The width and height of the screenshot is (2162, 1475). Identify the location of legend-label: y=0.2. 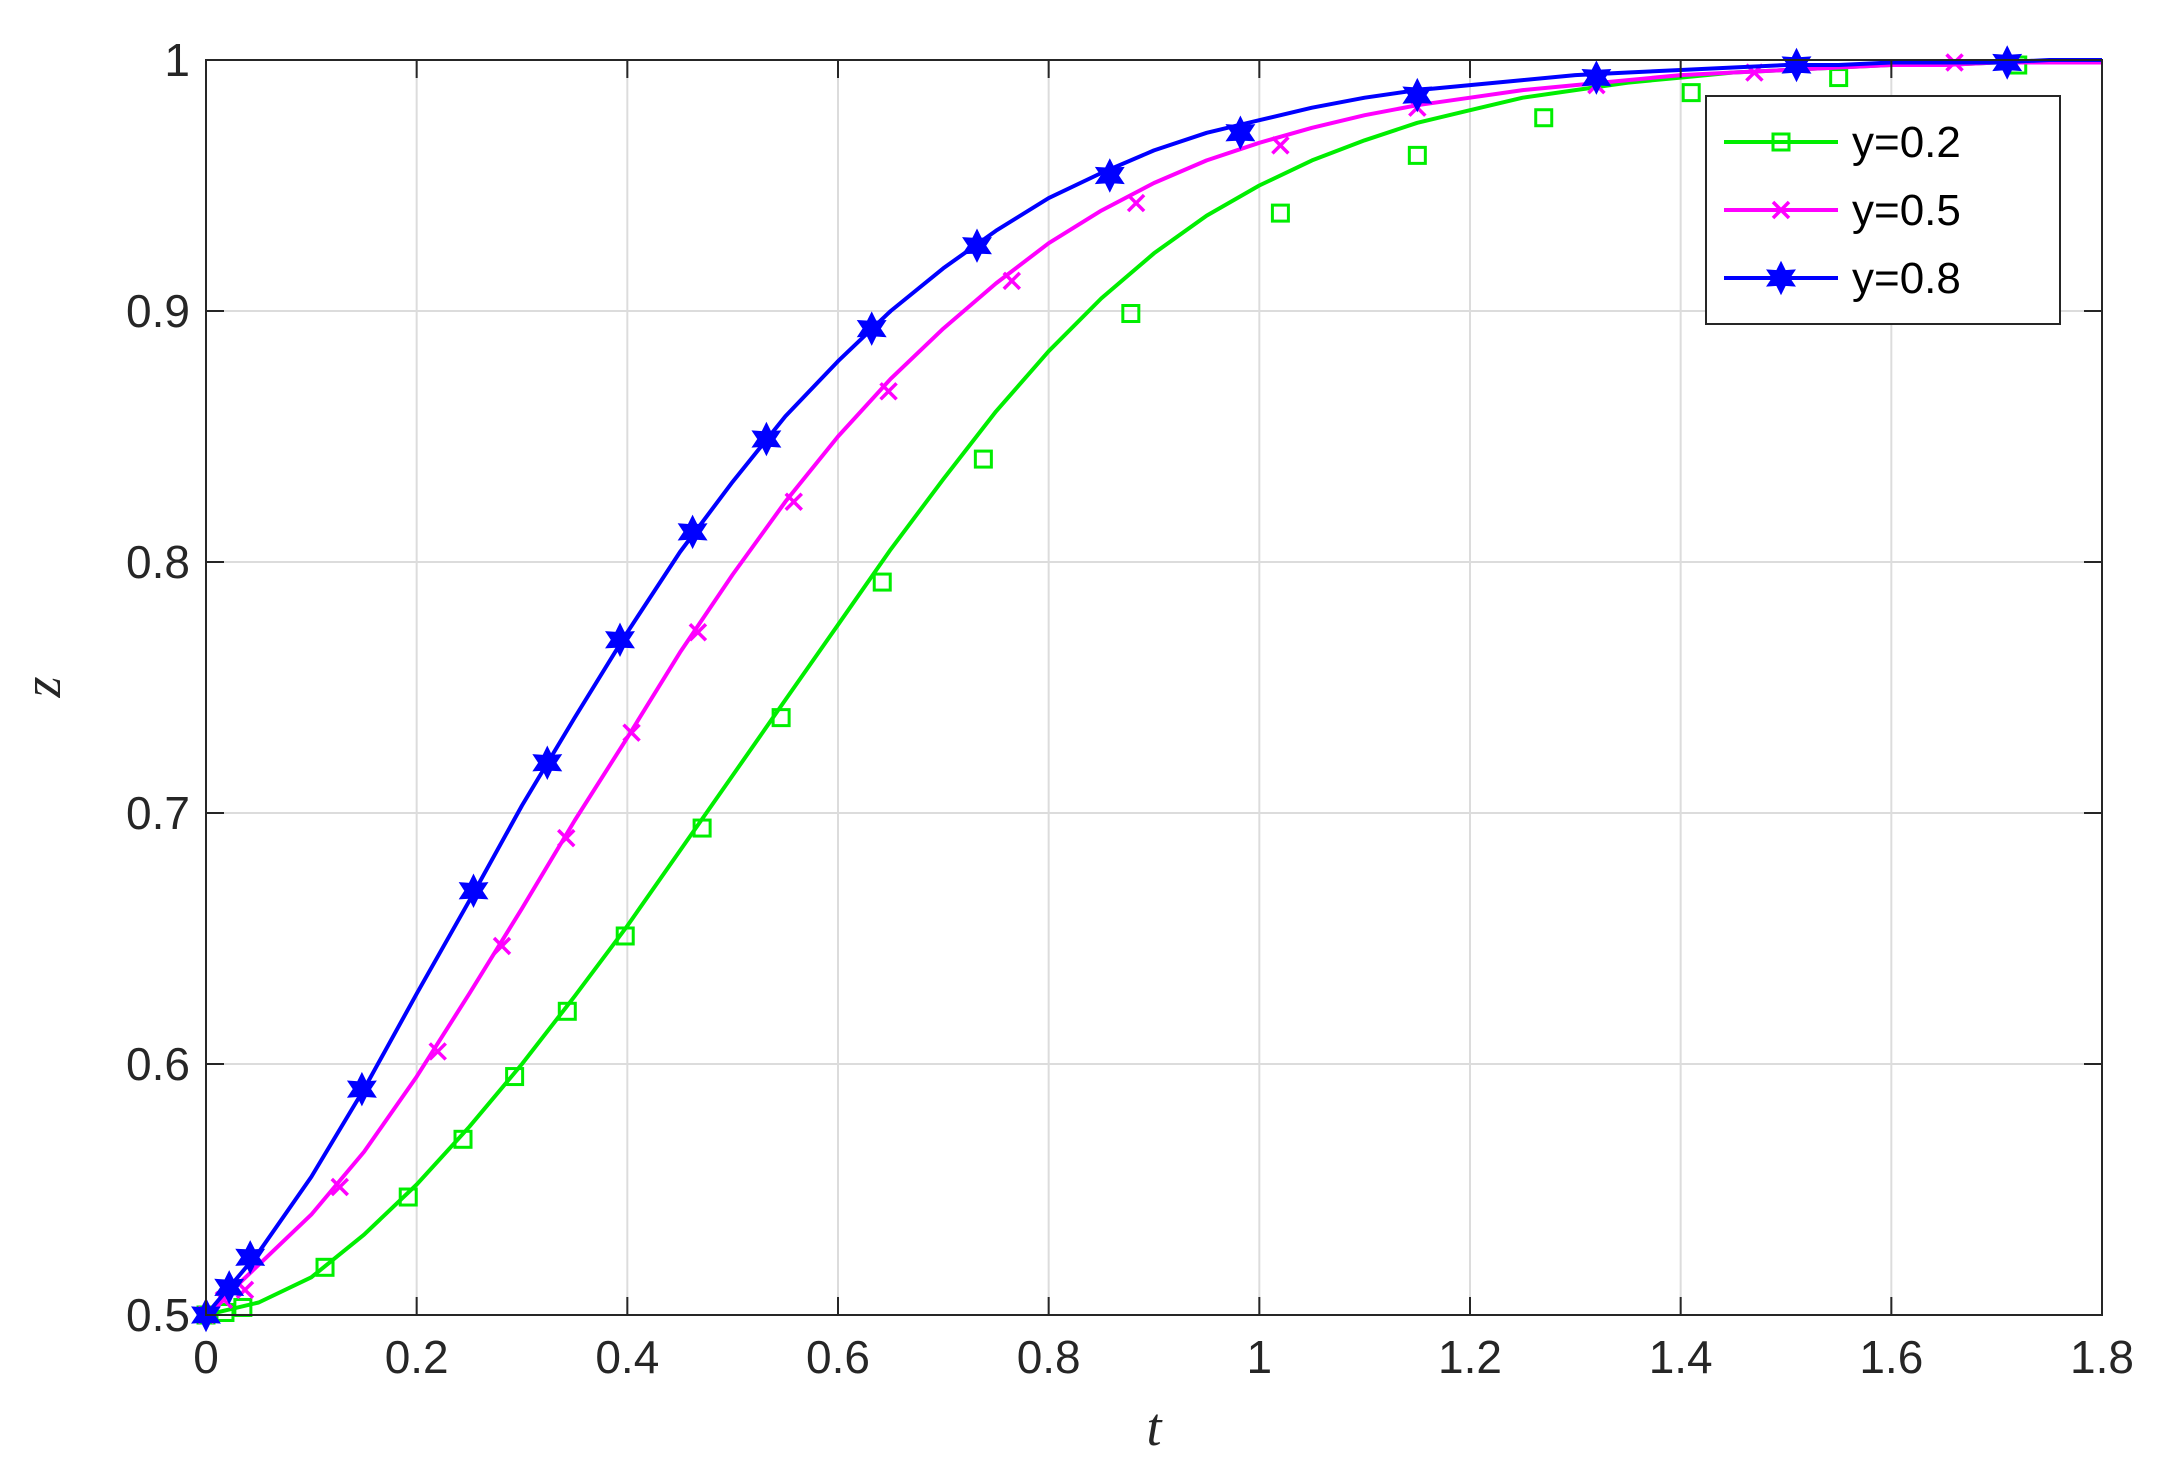
(1906, 142).